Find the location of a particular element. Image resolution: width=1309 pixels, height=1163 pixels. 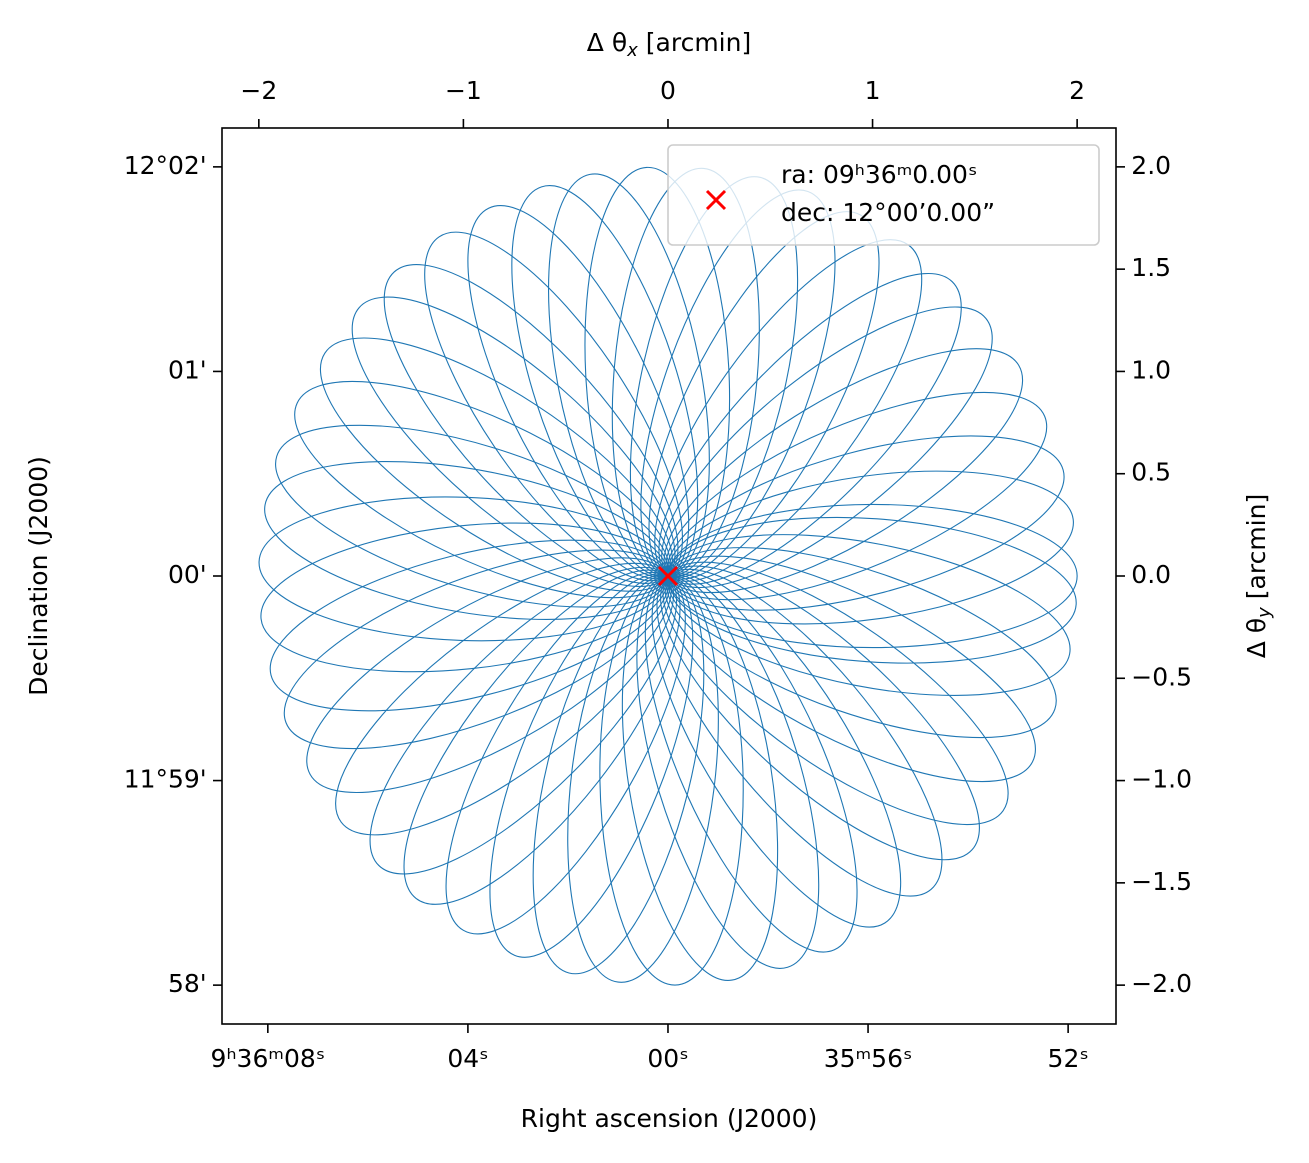

x2-tick-label: 2 is located at coordinates (1077, 90).